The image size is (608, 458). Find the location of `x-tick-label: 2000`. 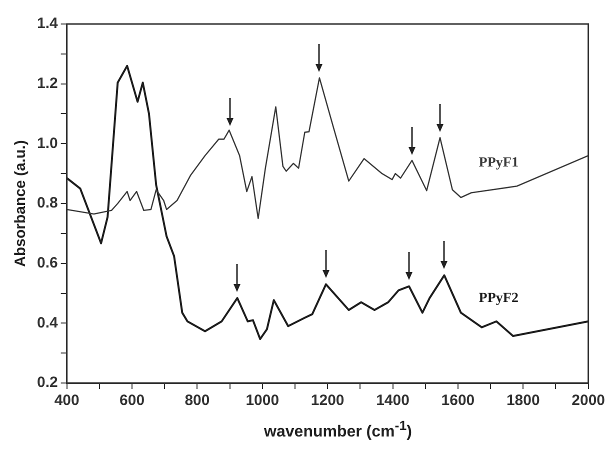

x-tick-label: 2000 is located at coordinates (589, 401).